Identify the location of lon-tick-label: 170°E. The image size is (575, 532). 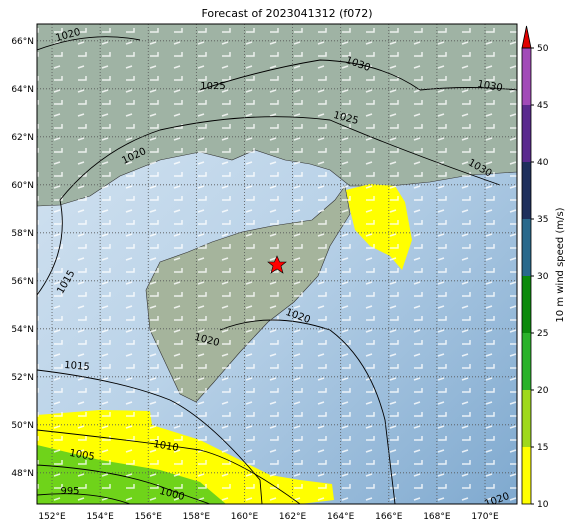
(485, 517).